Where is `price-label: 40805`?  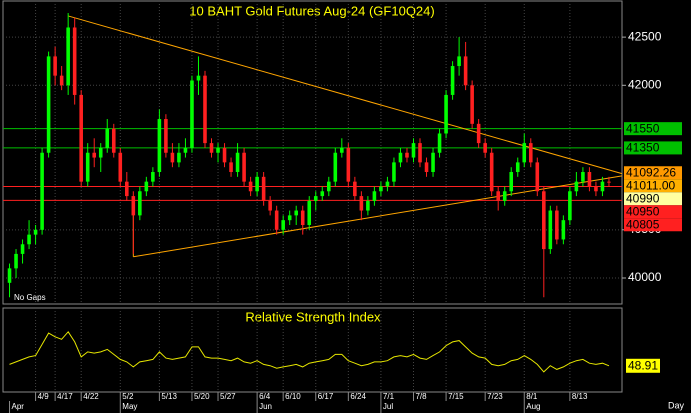 price-label: 40805 is located at coordinates (643, 224).